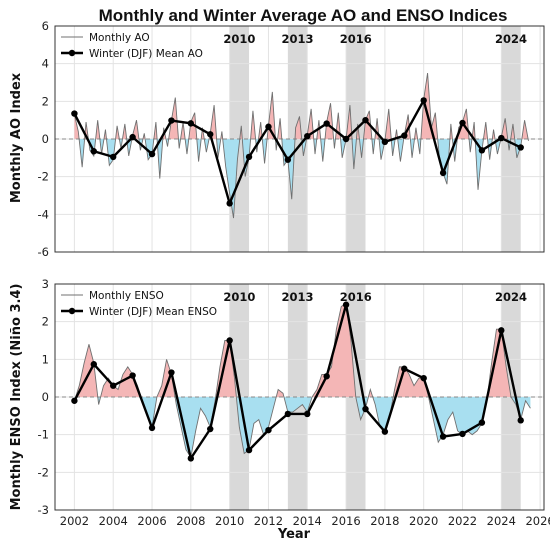  What do you see at coordinates (239, 39) in the screenshot?
I see `ao-highlight-year-label: 2010` at bounding box center [239, 39].